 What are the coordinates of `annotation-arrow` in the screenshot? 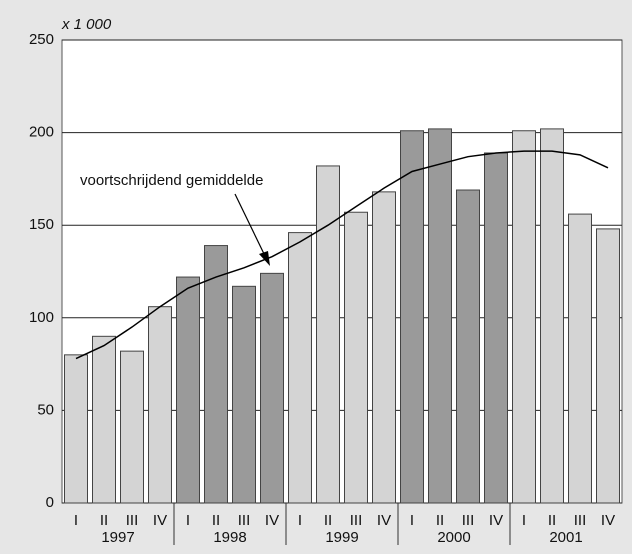 It's located at (250, 226).